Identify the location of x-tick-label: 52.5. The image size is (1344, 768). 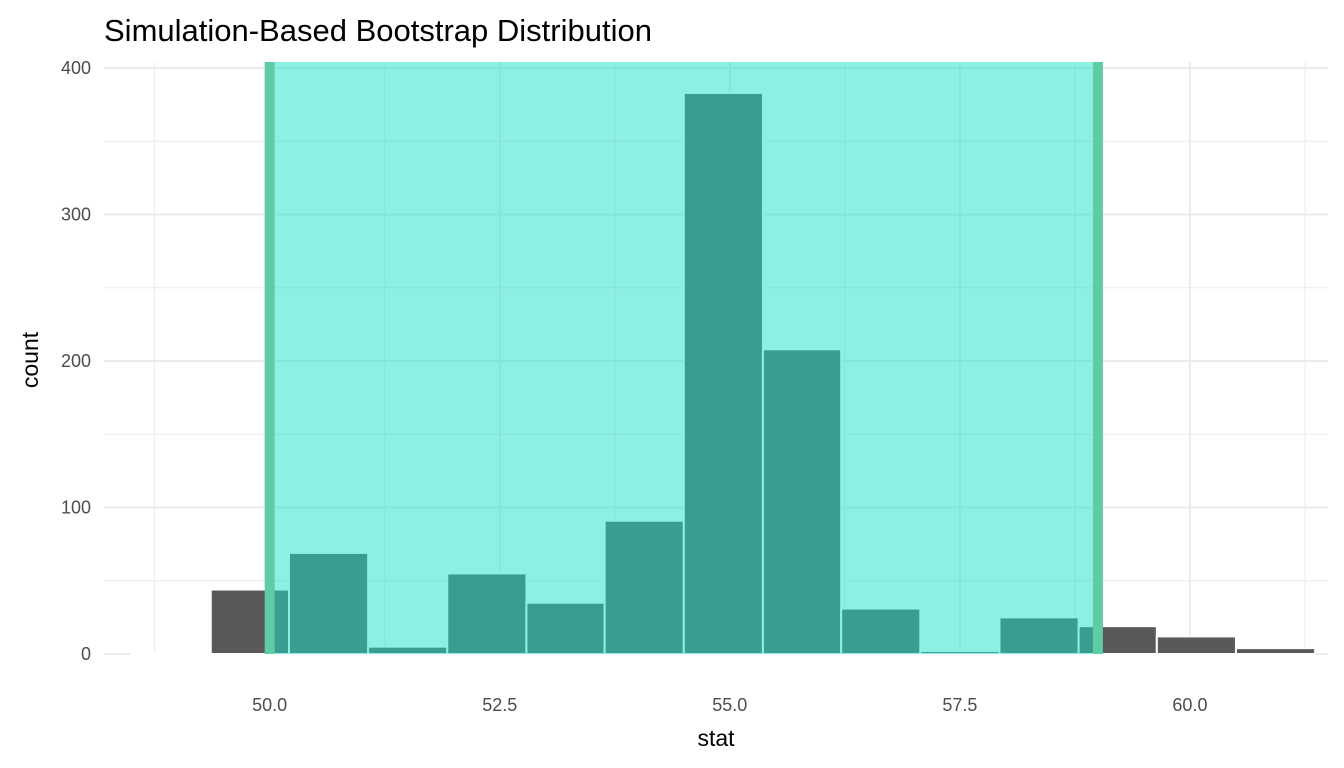
(499, 705).